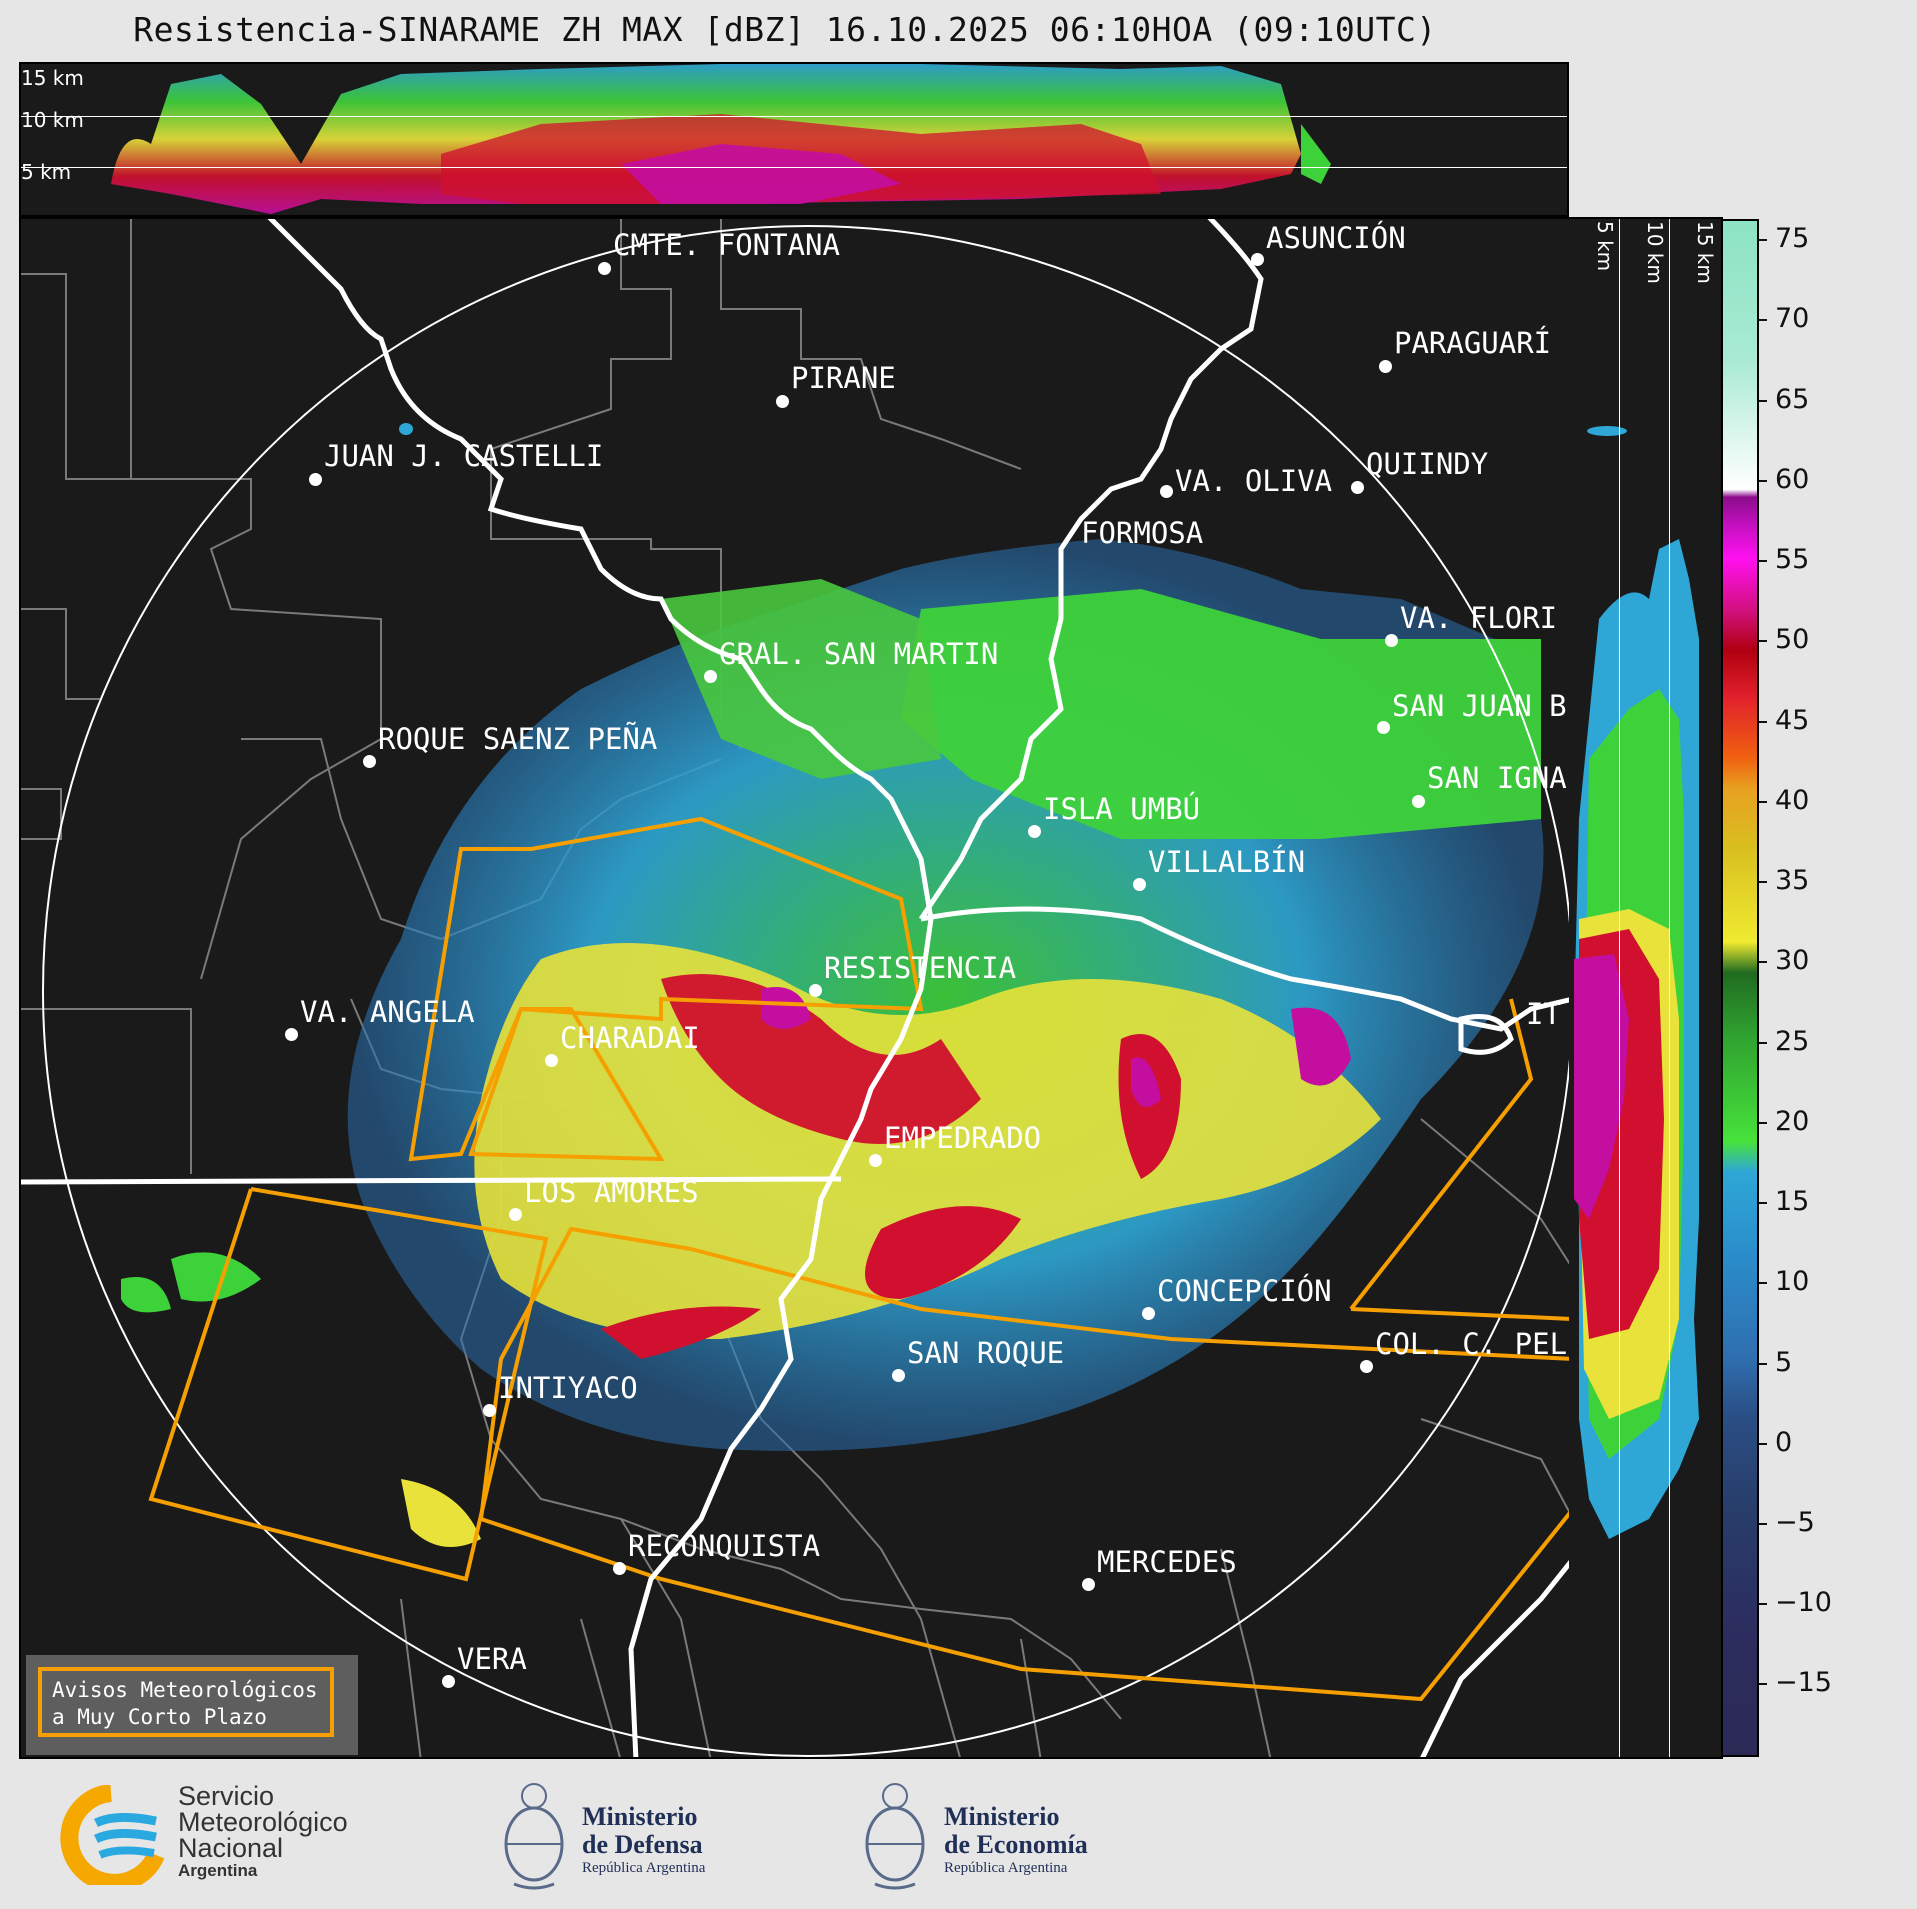 Image resolution: width=1917 pixels, height=1909 pixels. I want to click on city-dot-san-juan-b, so click(1383, 727).